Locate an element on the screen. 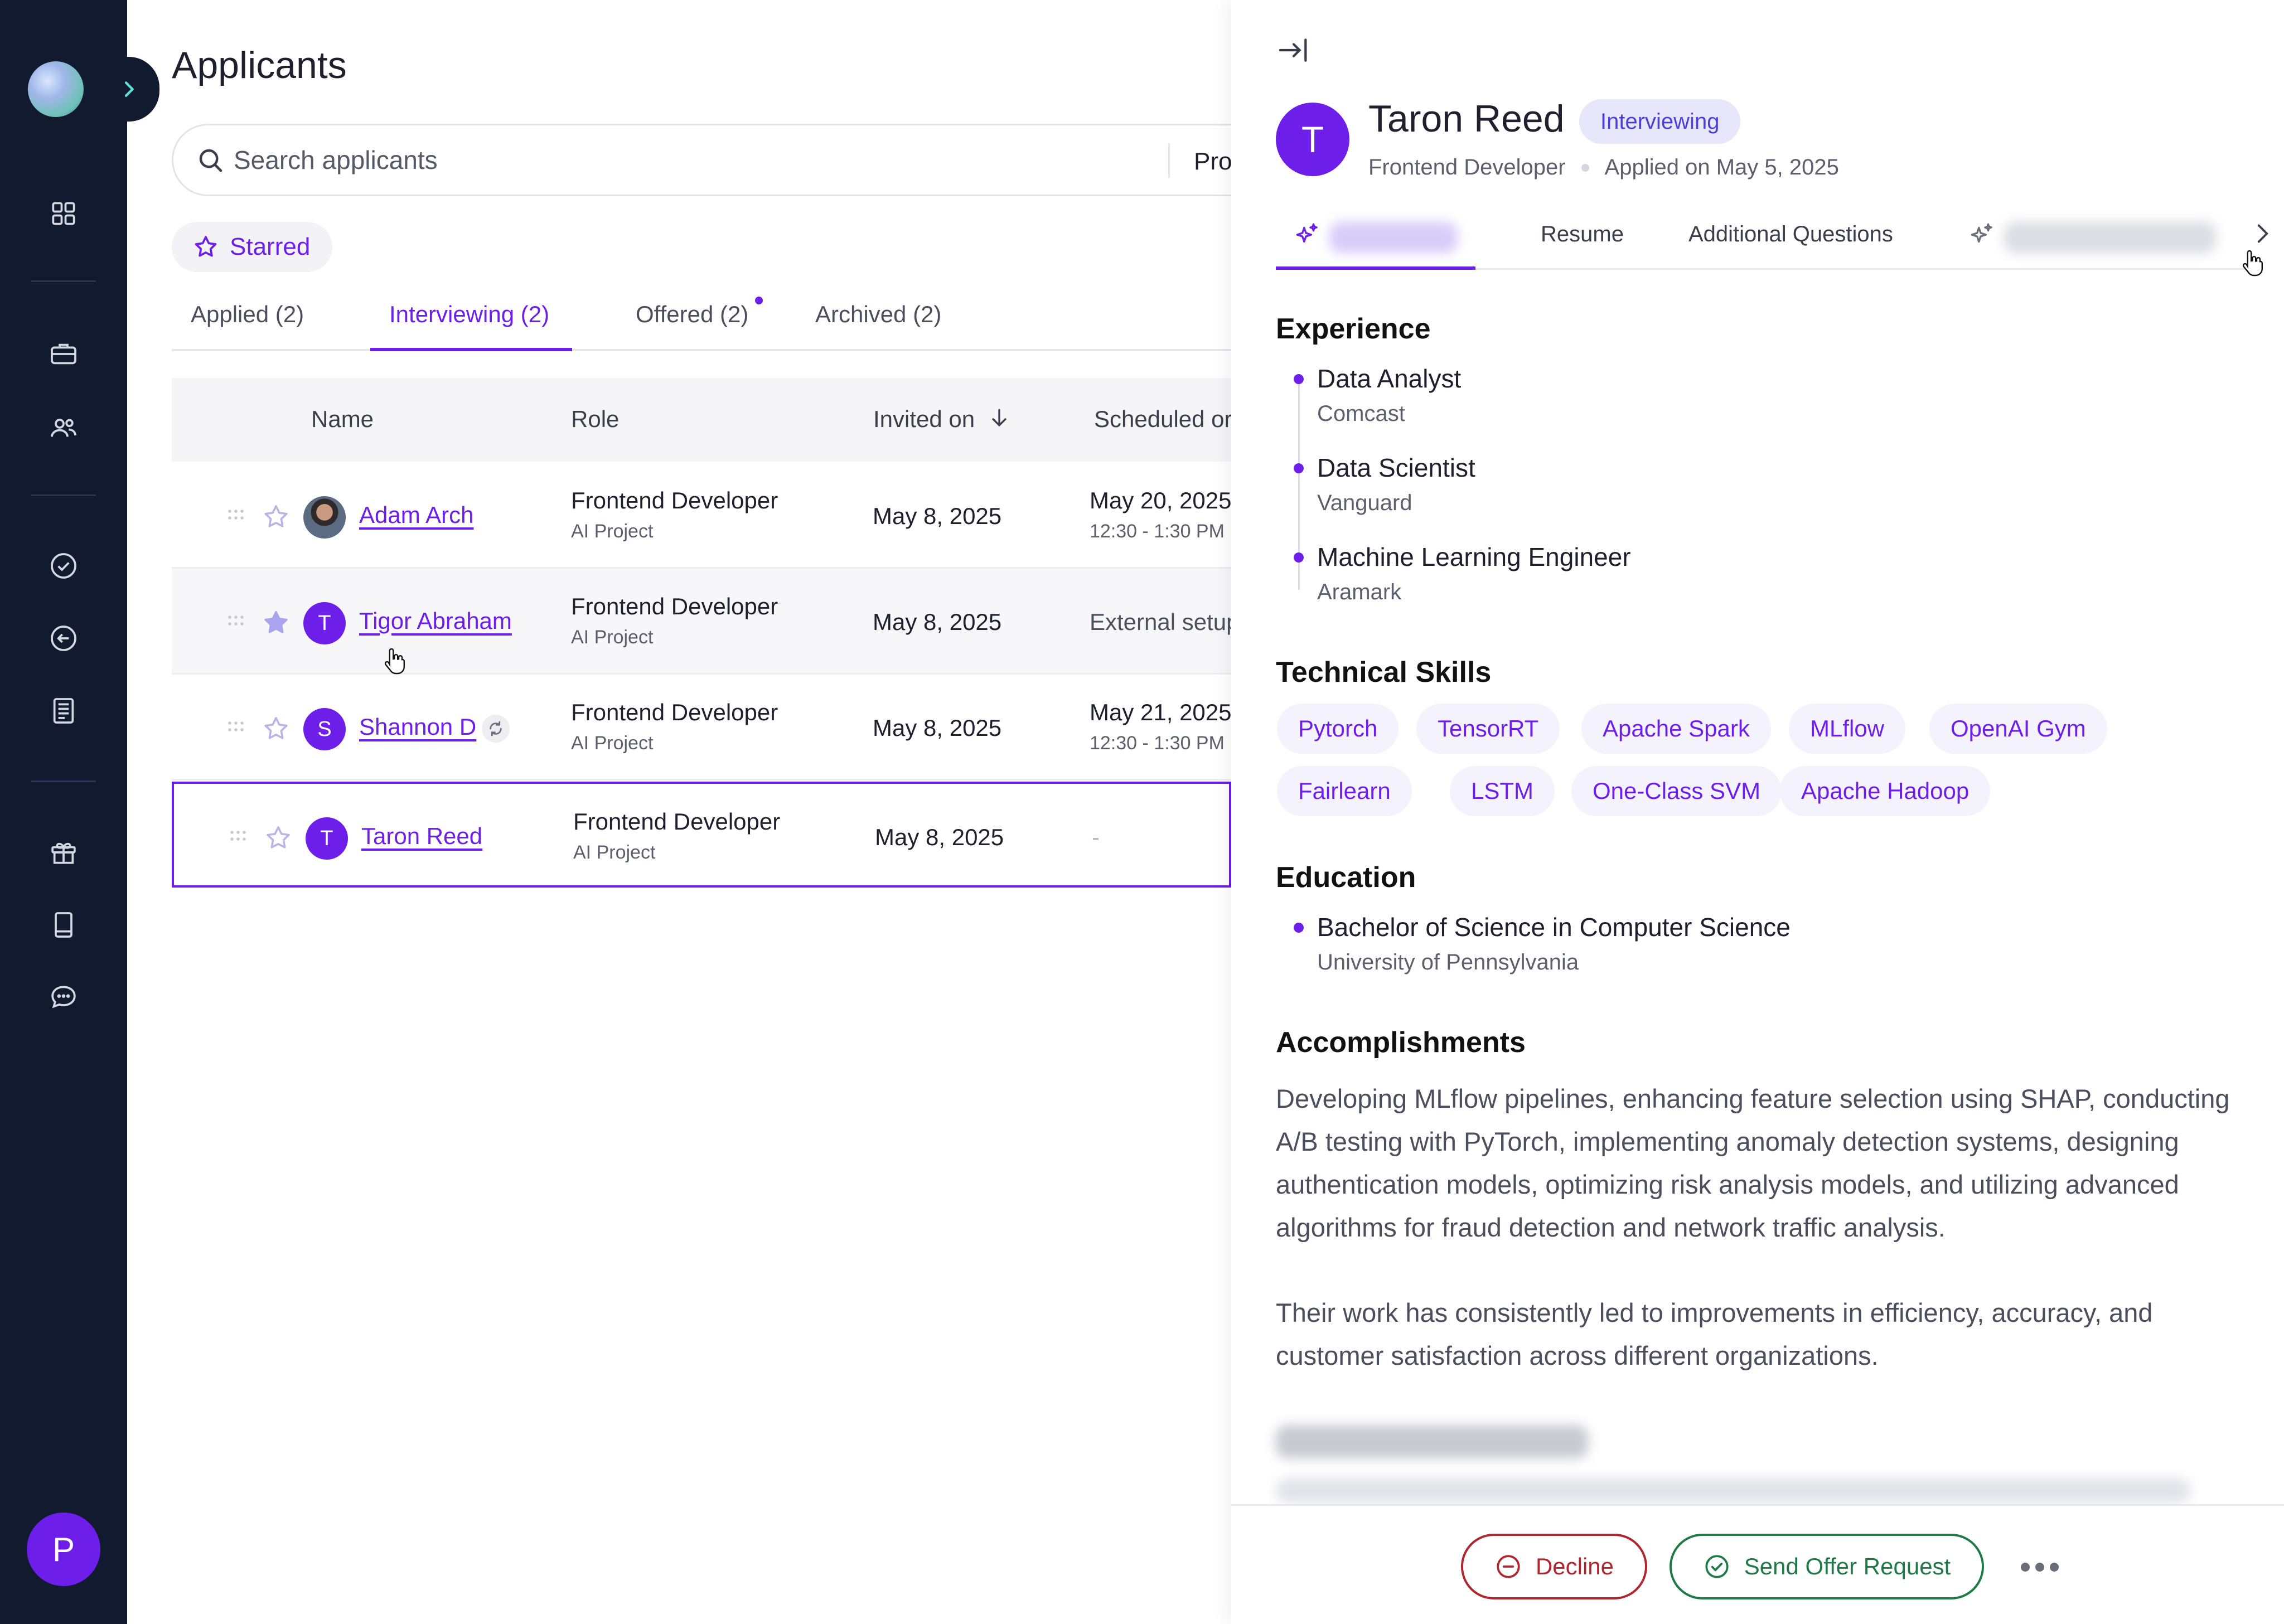  decline-button: Decline is located at coordinates (1554, 1566).